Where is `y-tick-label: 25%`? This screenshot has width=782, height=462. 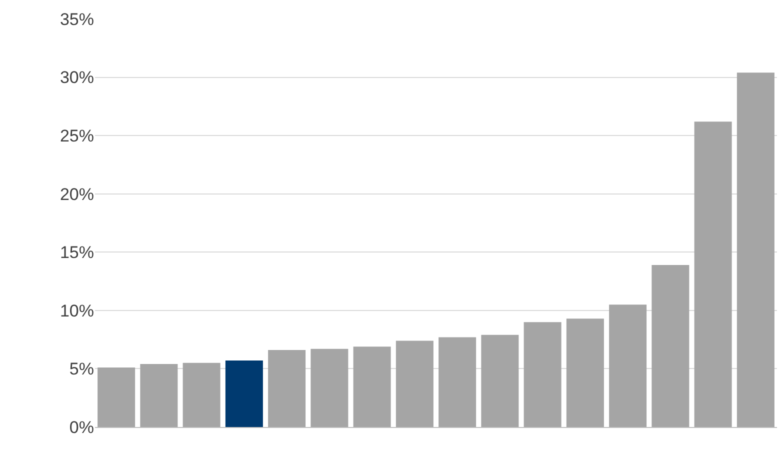 y-tick-label: 25% is located at coordinates (77, 136).